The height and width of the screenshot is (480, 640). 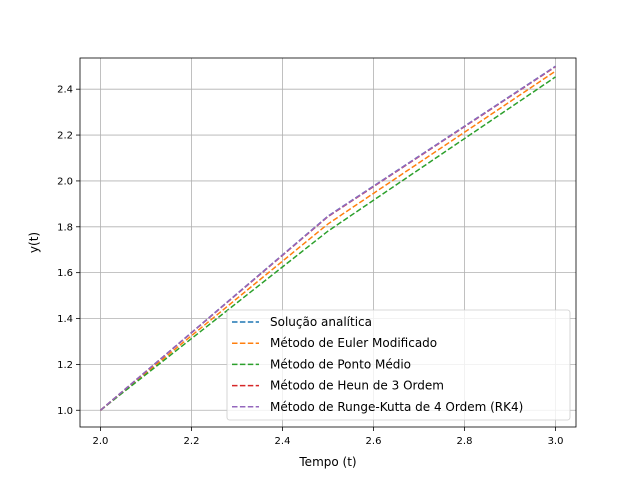 What do you see at coordinates (328, 437) in the screenshot?
I see `x-axis-ticks: 2.0 2.2 2.4 2.6 2.8 3.0` at bounding box center [328, 437].